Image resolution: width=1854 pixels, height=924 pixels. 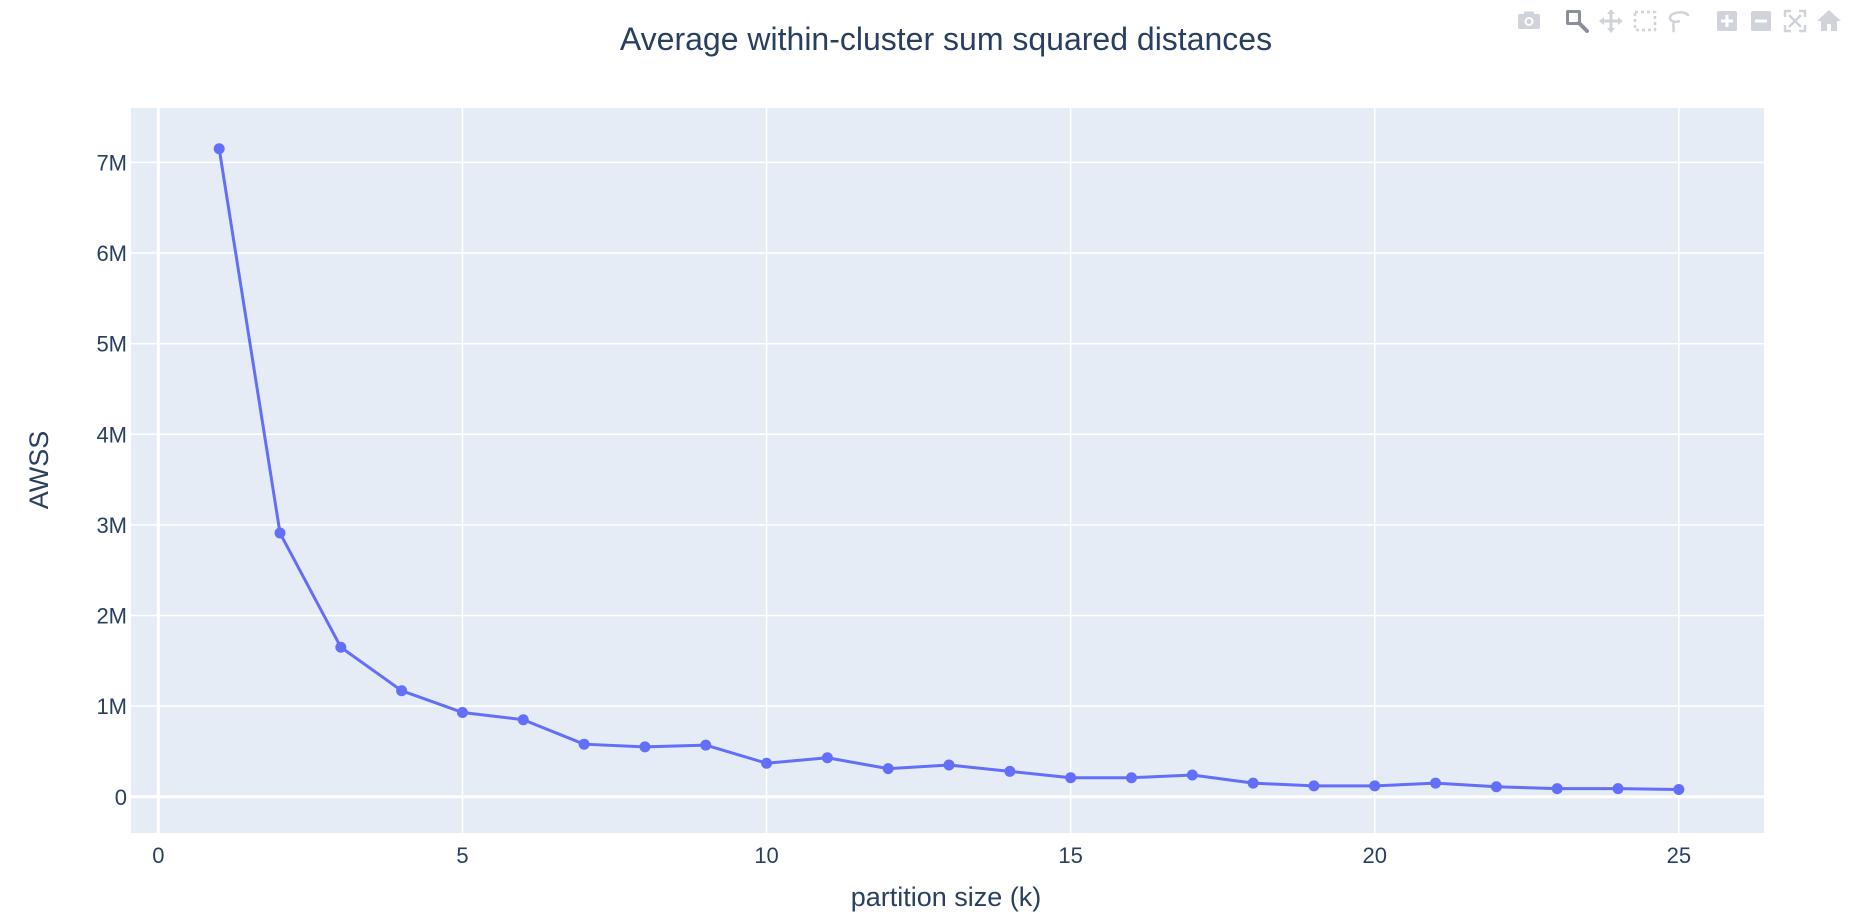 I want to click on x-tick-label: 5, so click(x=462, y=855).